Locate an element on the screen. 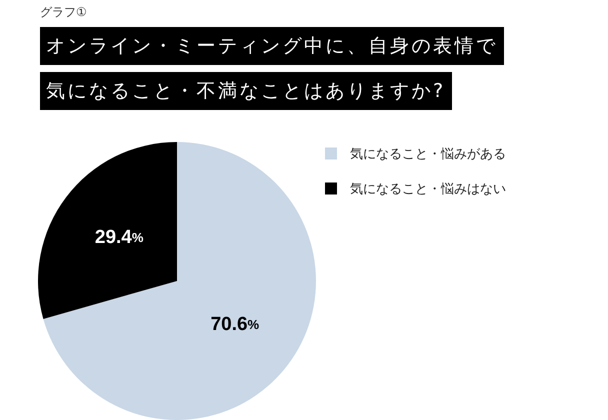  chart-title: オンライン・ミーティング中に、自身の表情で気になること・不満なことはありますか? is located at coordinates (272, 68).